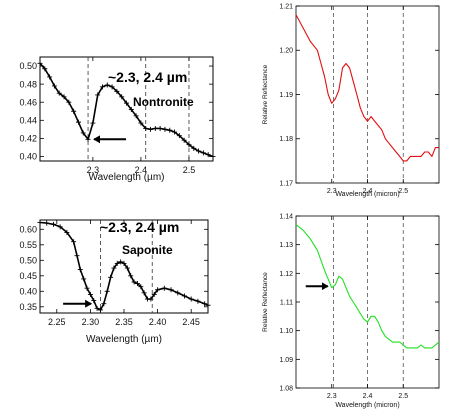 The image size is (452, 415). I want to click on y-tick-label: 1.12, so click(286, 274).